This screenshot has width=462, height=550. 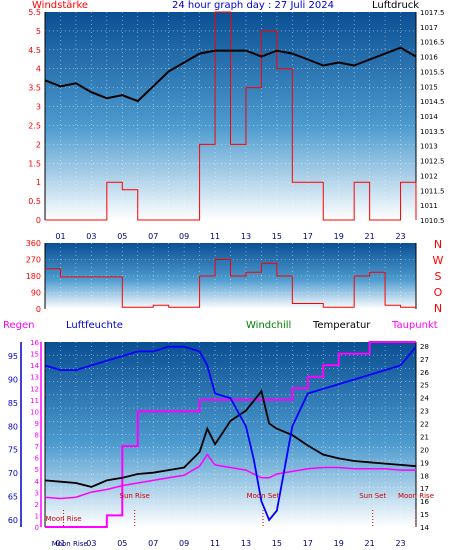 What do you see at coordinates (34, 163) in the screenshot?
I see `wind-speed-tick: 1.5` at bounding box center [34, 163].